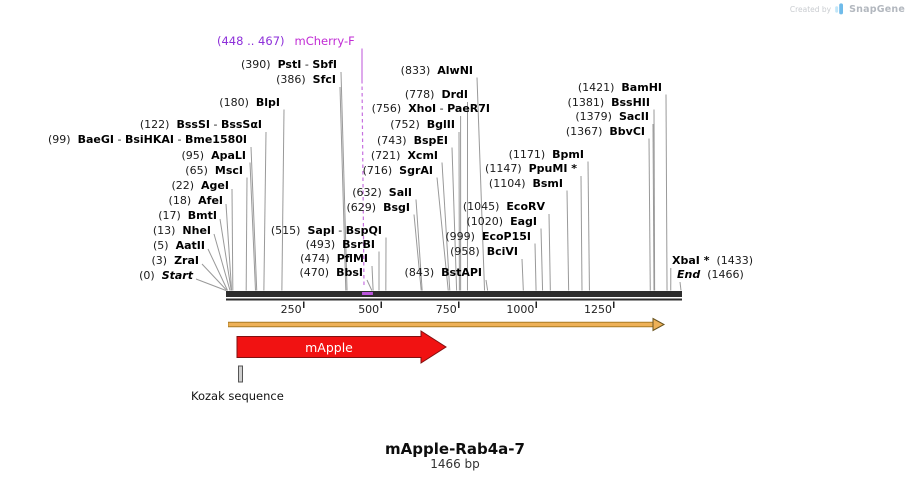 The height and width of the screenshot is (478, 910). What do you see at coordinates (608, 102) in the screenshot?
I see `site-label-bsshii: (1381) BssHII` at bounding box center [608, 102].